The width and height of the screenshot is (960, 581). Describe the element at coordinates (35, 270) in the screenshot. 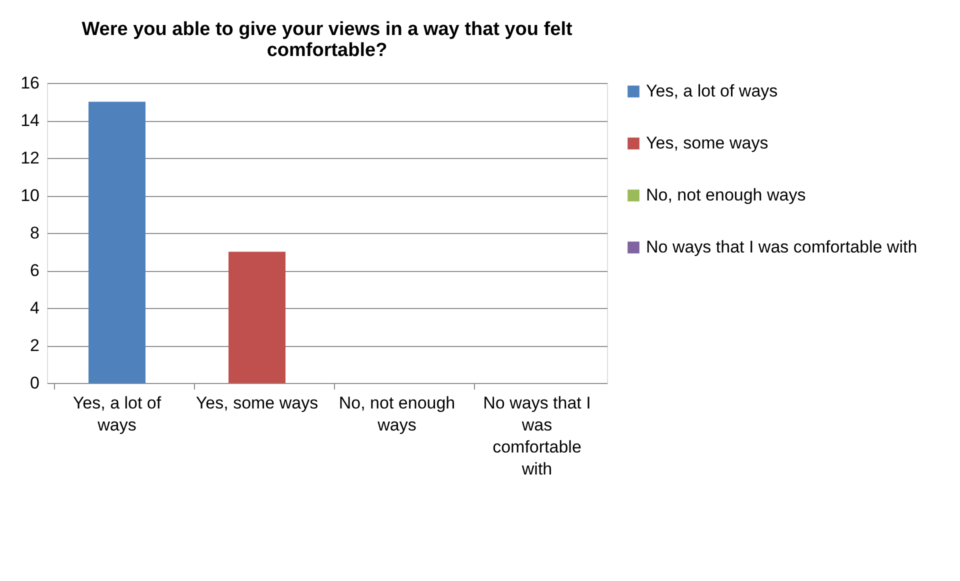

I see `y-tick-label: 6` at that location.